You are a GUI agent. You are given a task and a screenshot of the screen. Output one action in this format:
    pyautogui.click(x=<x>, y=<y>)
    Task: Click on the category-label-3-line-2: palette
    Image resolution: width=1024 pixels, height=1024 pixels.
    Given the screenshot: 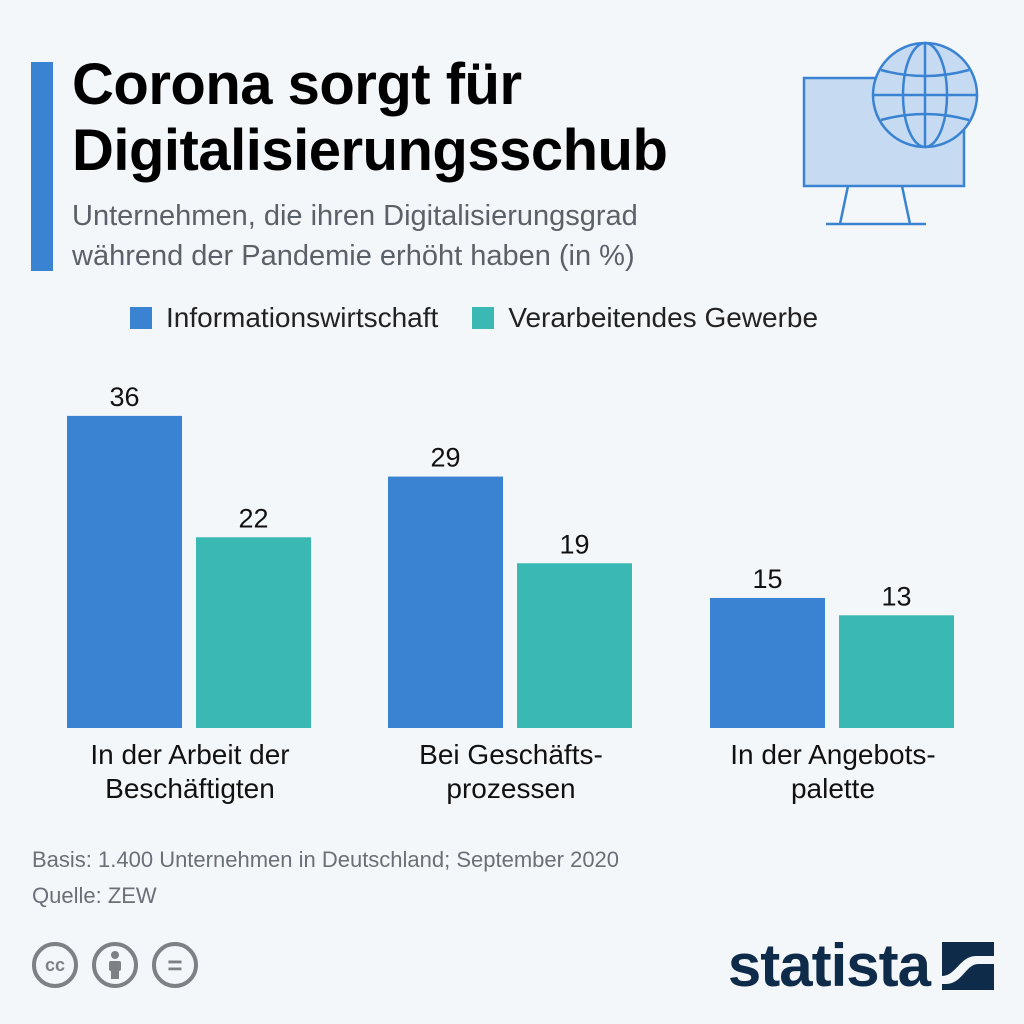 What is the action you would take?
    pyautogui.click(x=833, y=788)
    